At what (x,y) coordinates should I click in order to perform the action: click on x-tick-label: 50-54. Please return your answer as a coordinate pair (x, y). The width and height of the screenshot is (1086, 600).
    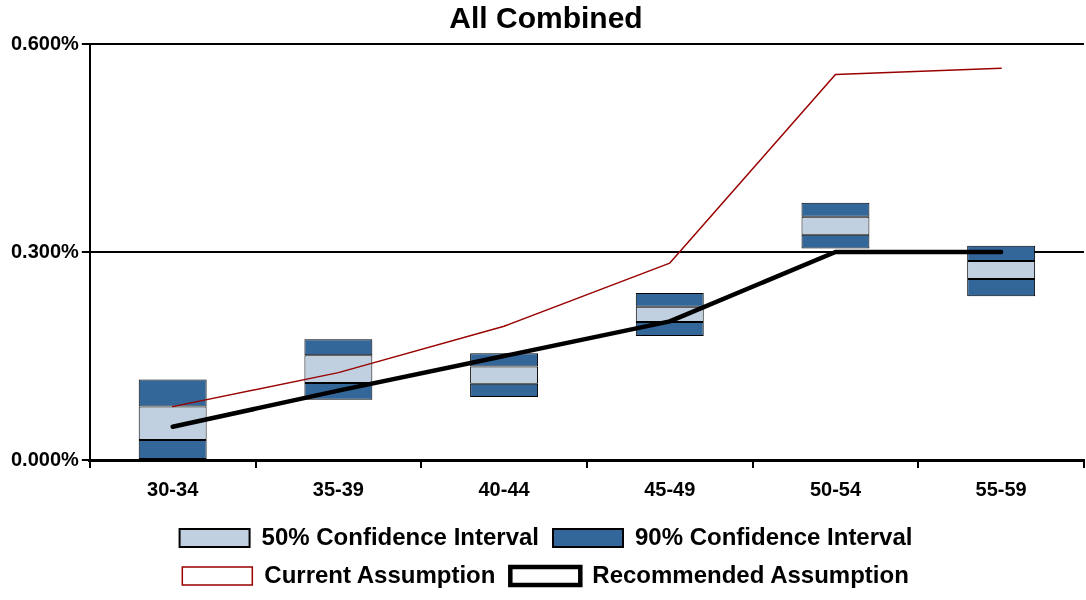
    Looking at the image, I should click on (835, 488).